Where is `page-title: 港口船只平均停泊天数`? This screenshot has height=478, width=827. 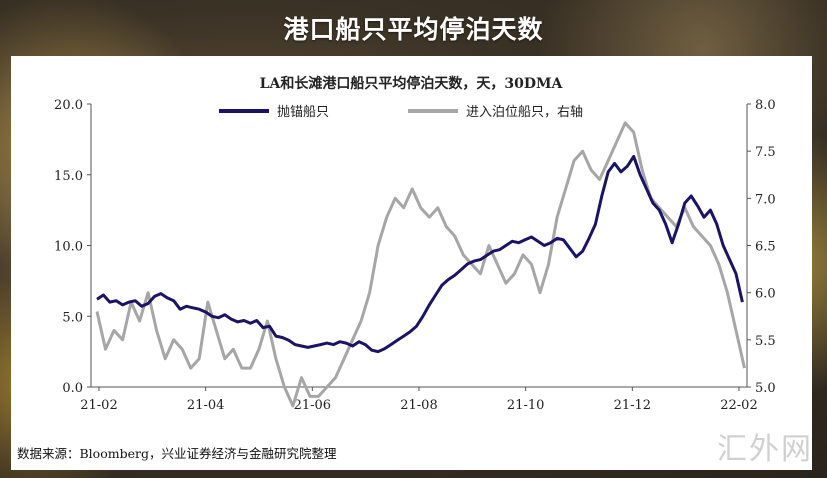
page-title: 港口船只平均停泊天数 is located at coordinates (413, 29).